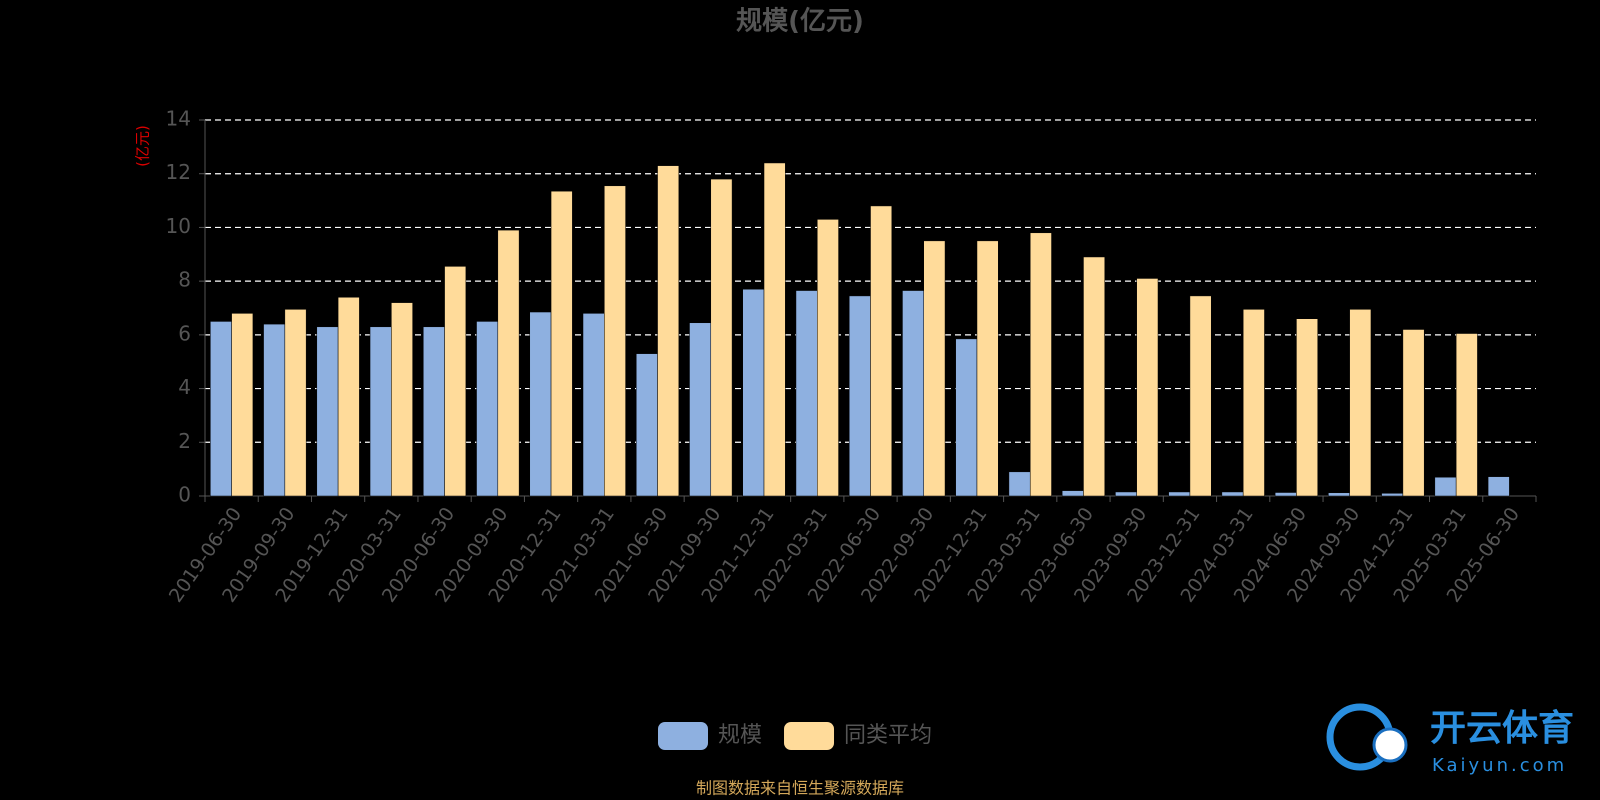 The image size is (1600, 800). I want to click on chart-title: 规模(亿元), so click(800, 22).